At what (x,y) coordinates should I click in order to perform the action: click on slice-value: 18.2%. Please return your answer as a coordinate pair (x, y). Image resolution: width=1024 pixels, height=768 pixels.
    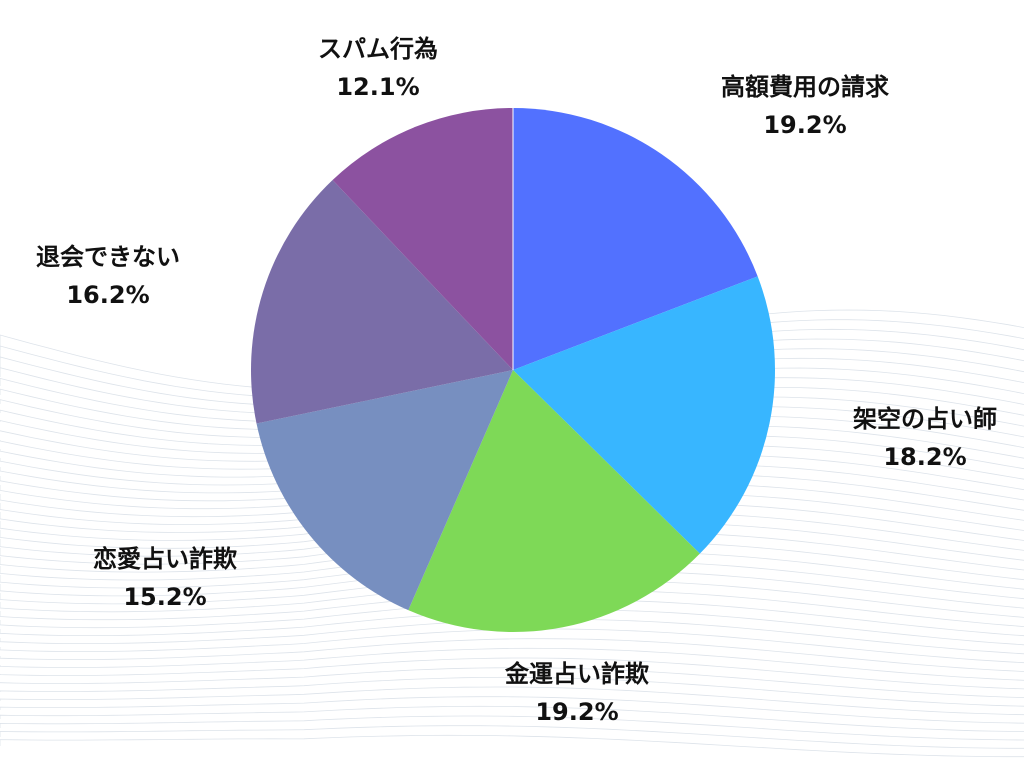
    Looking at the image, I should click on (925, 457).